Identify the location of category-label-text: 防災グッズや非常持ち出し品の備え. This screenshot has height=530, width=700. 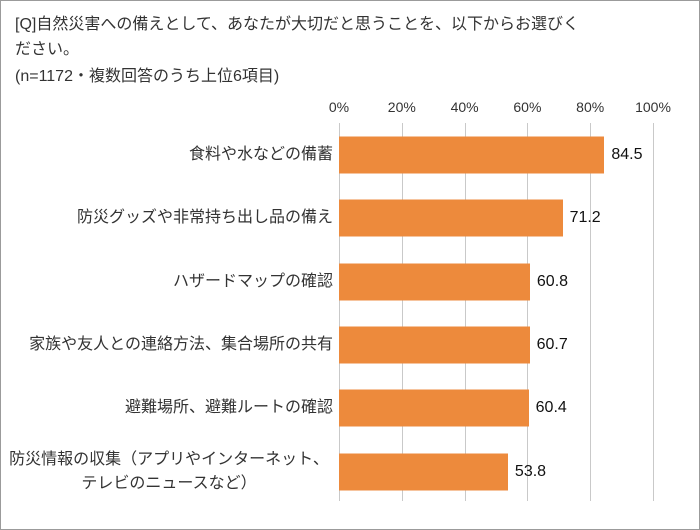
(204, 218).